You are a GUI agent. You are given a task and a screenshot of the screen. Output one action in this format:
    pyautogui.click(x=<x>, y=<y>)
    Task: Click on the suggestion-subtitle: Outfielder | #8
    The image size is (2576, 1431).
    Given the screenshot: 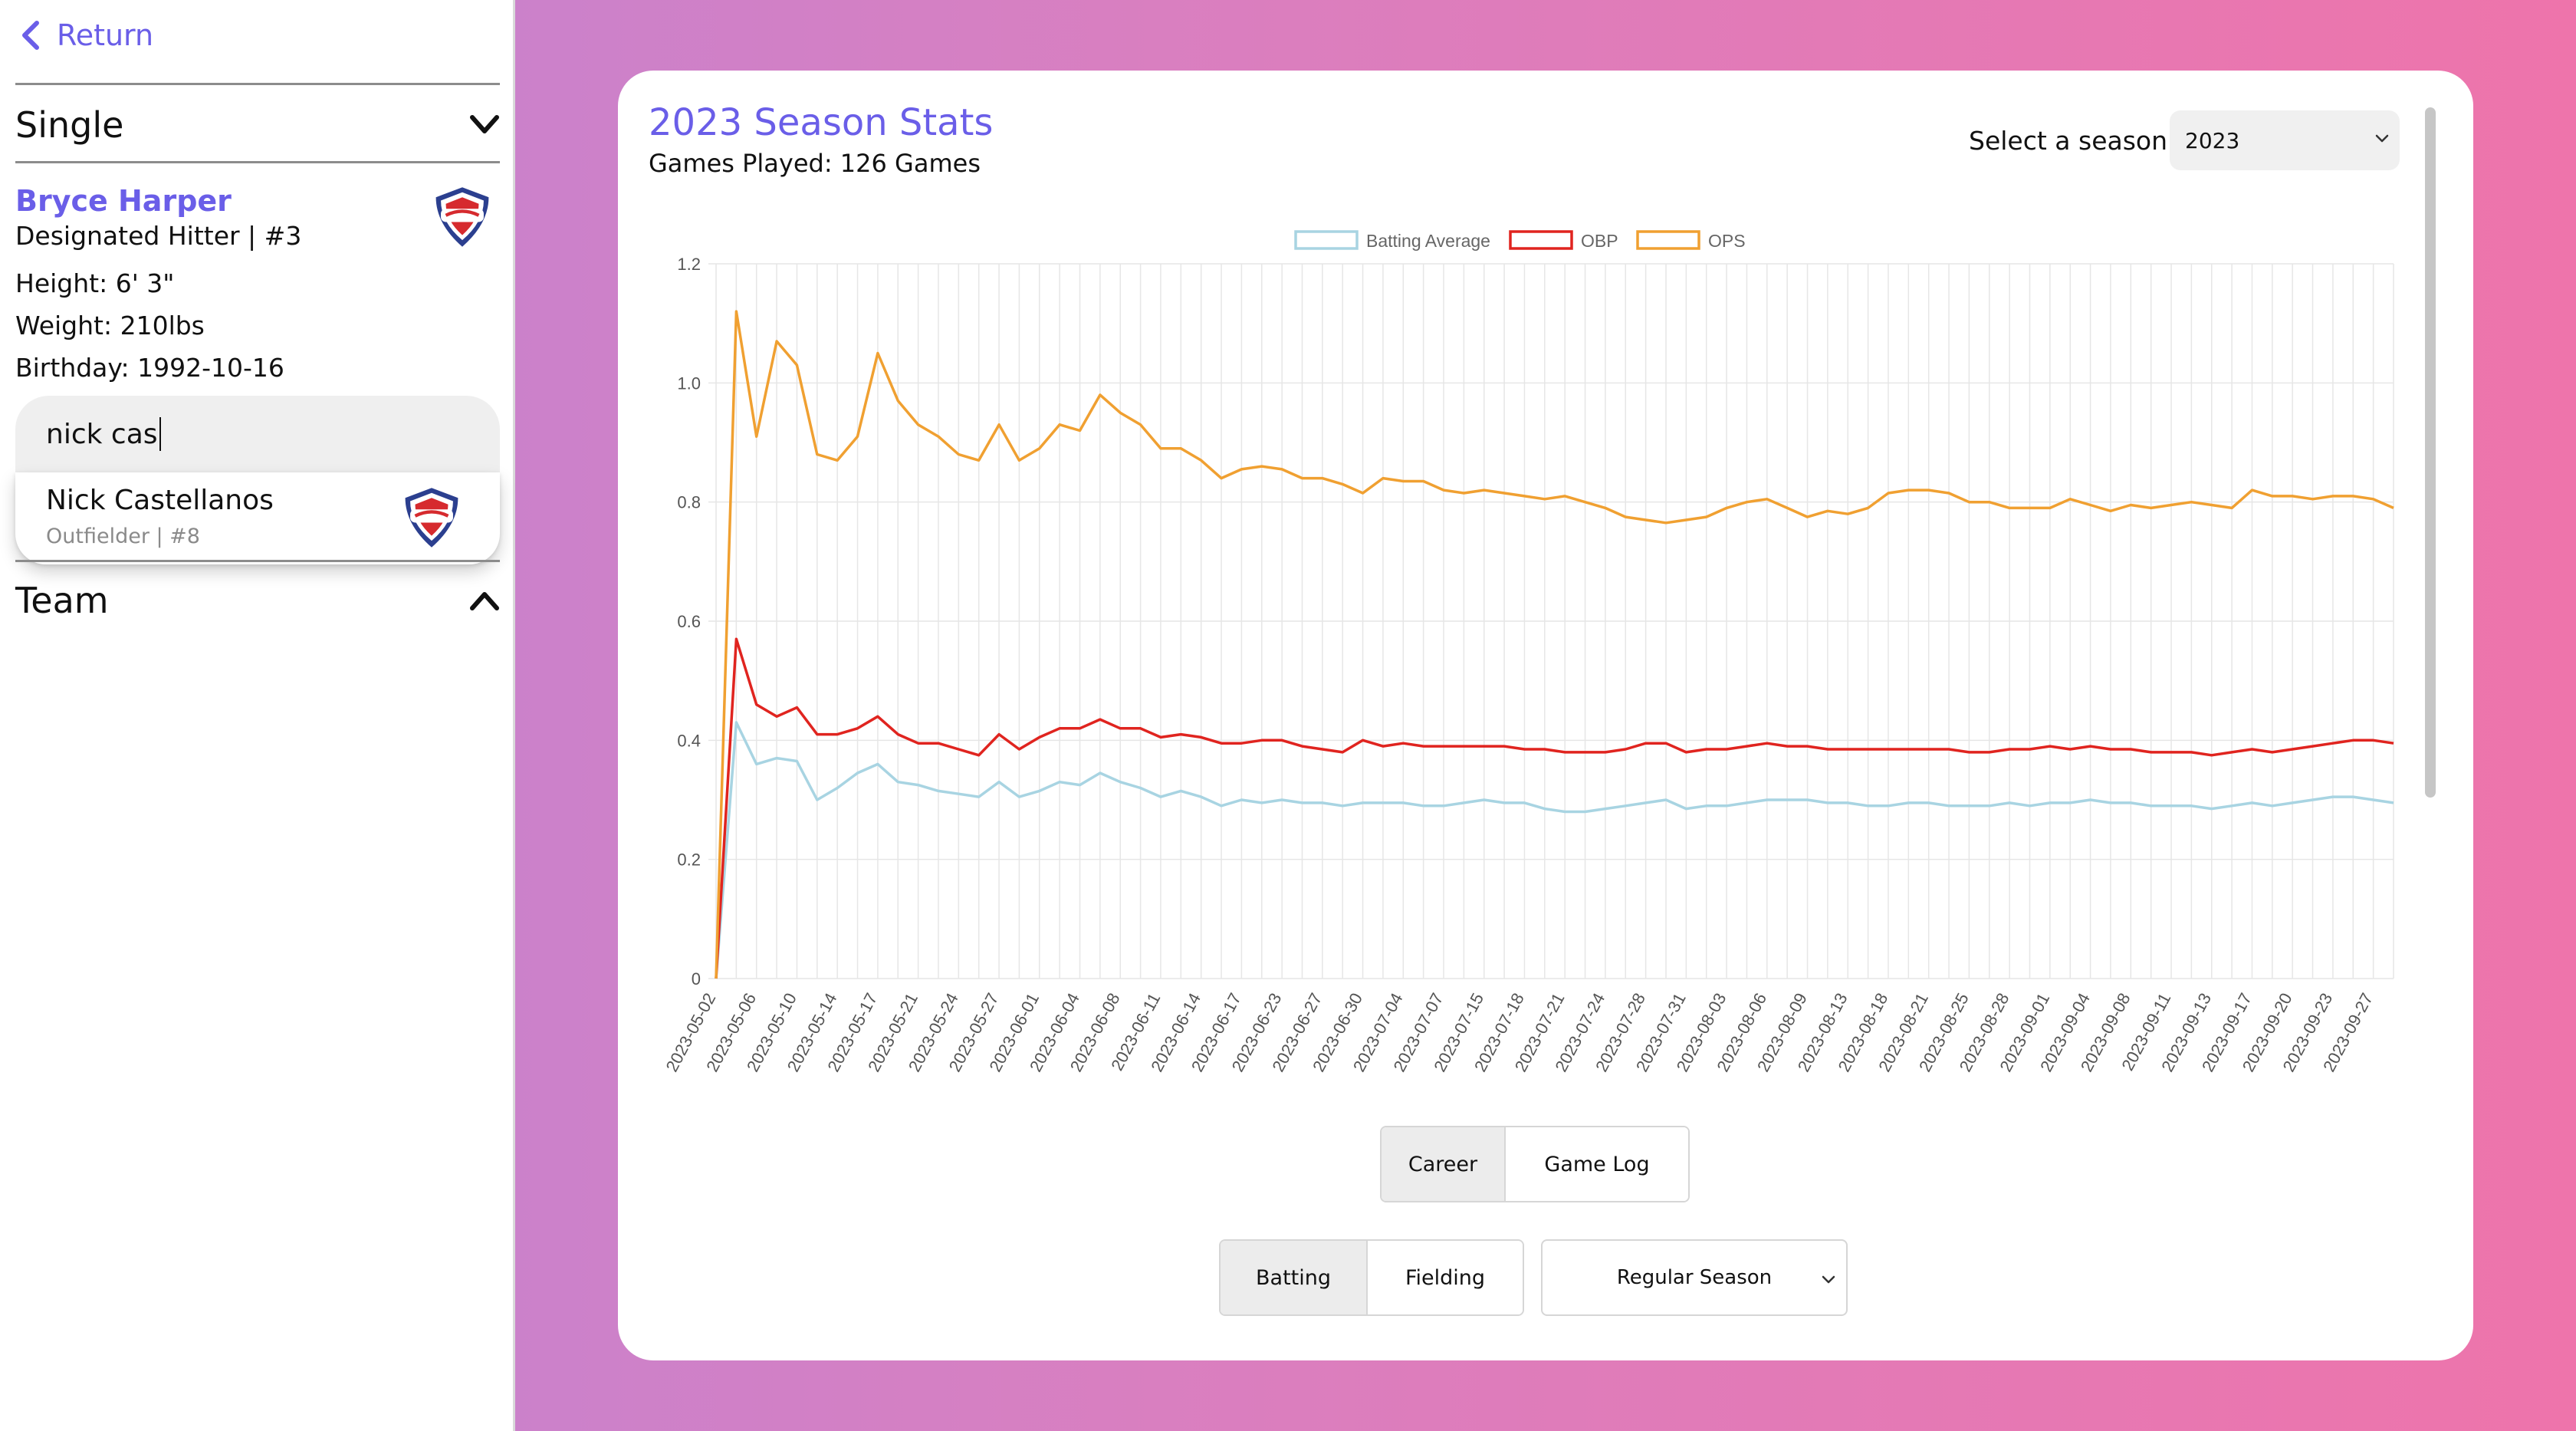 What is the action you would take?
    pyautogui.click(x=123, y=536)
    